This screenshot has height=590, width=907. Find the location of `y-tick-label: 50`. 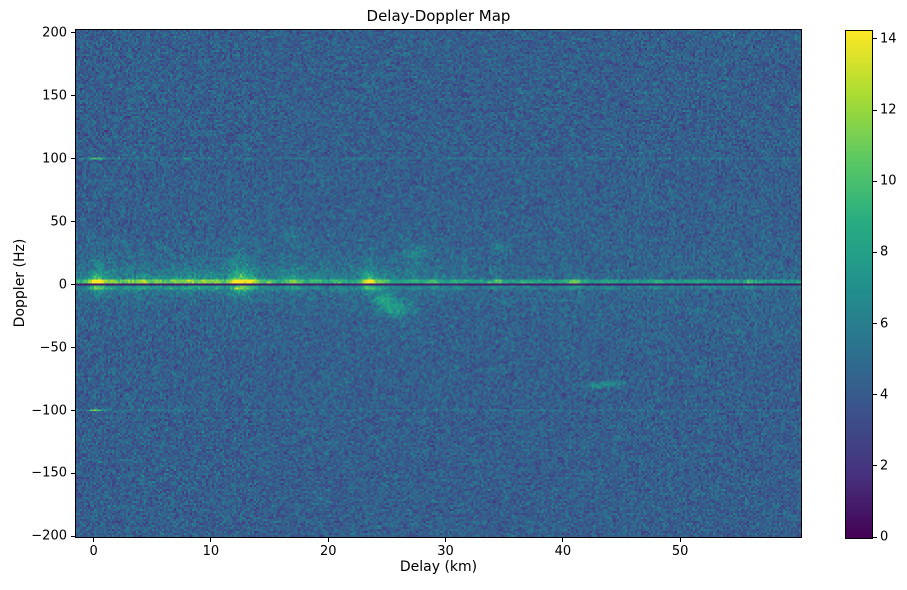

y-tick-label: 50 is located at coordinates (58, 221).